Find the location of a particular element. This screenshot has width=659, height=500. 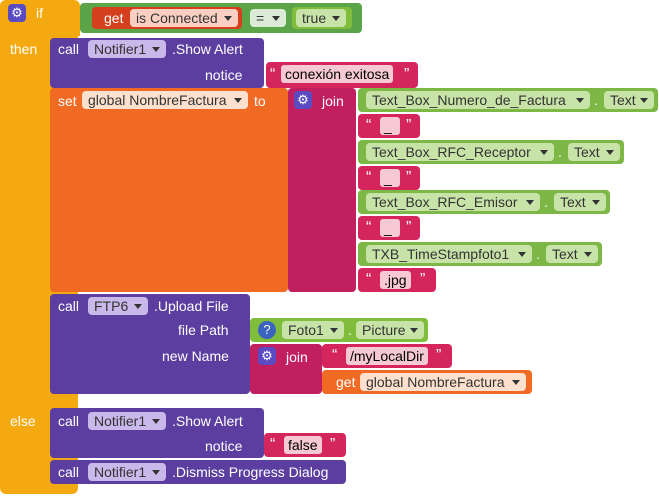

to-label: to is located at coordinates (260, 101).